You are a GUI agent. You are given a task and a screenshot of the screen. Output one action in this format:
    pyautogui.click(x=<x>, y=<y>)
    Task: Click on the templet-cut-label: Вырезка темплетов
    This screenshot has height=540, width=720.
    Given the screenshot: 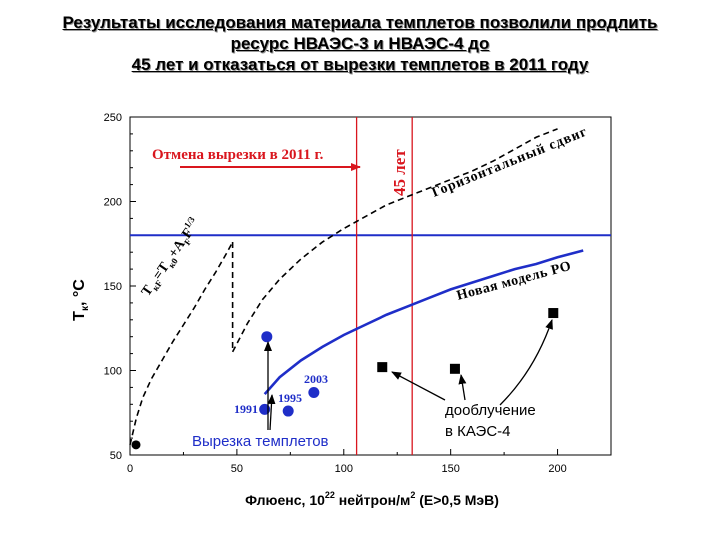 What is the action you would take?
    pyautogui.click(x=260, y=441)
    